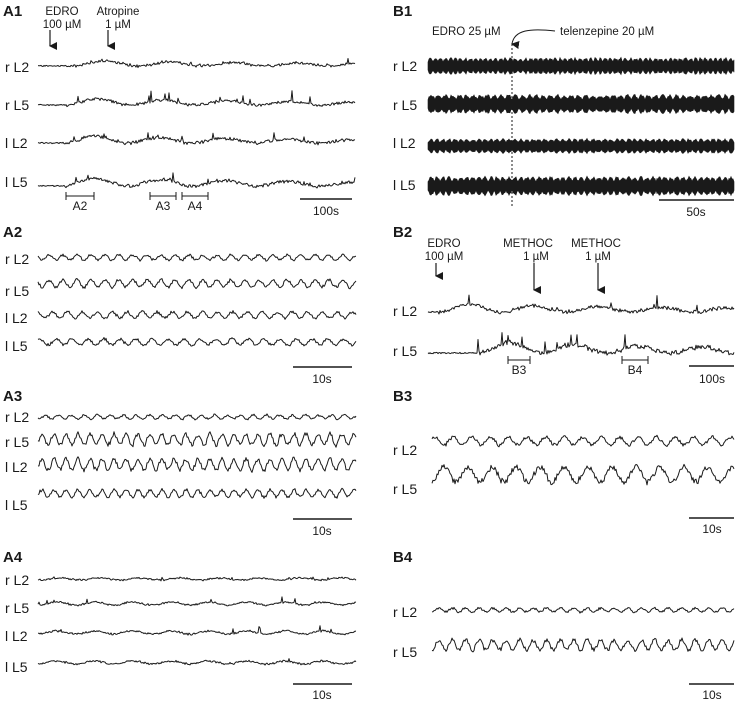 This screenshot has height=701, width=737. What do you see at coordinates (180, 305) in the screenshot?
I see `panel-a2: A2 r L2 r L5 l L2 l L5 10s` at bounding box center [180, 305].